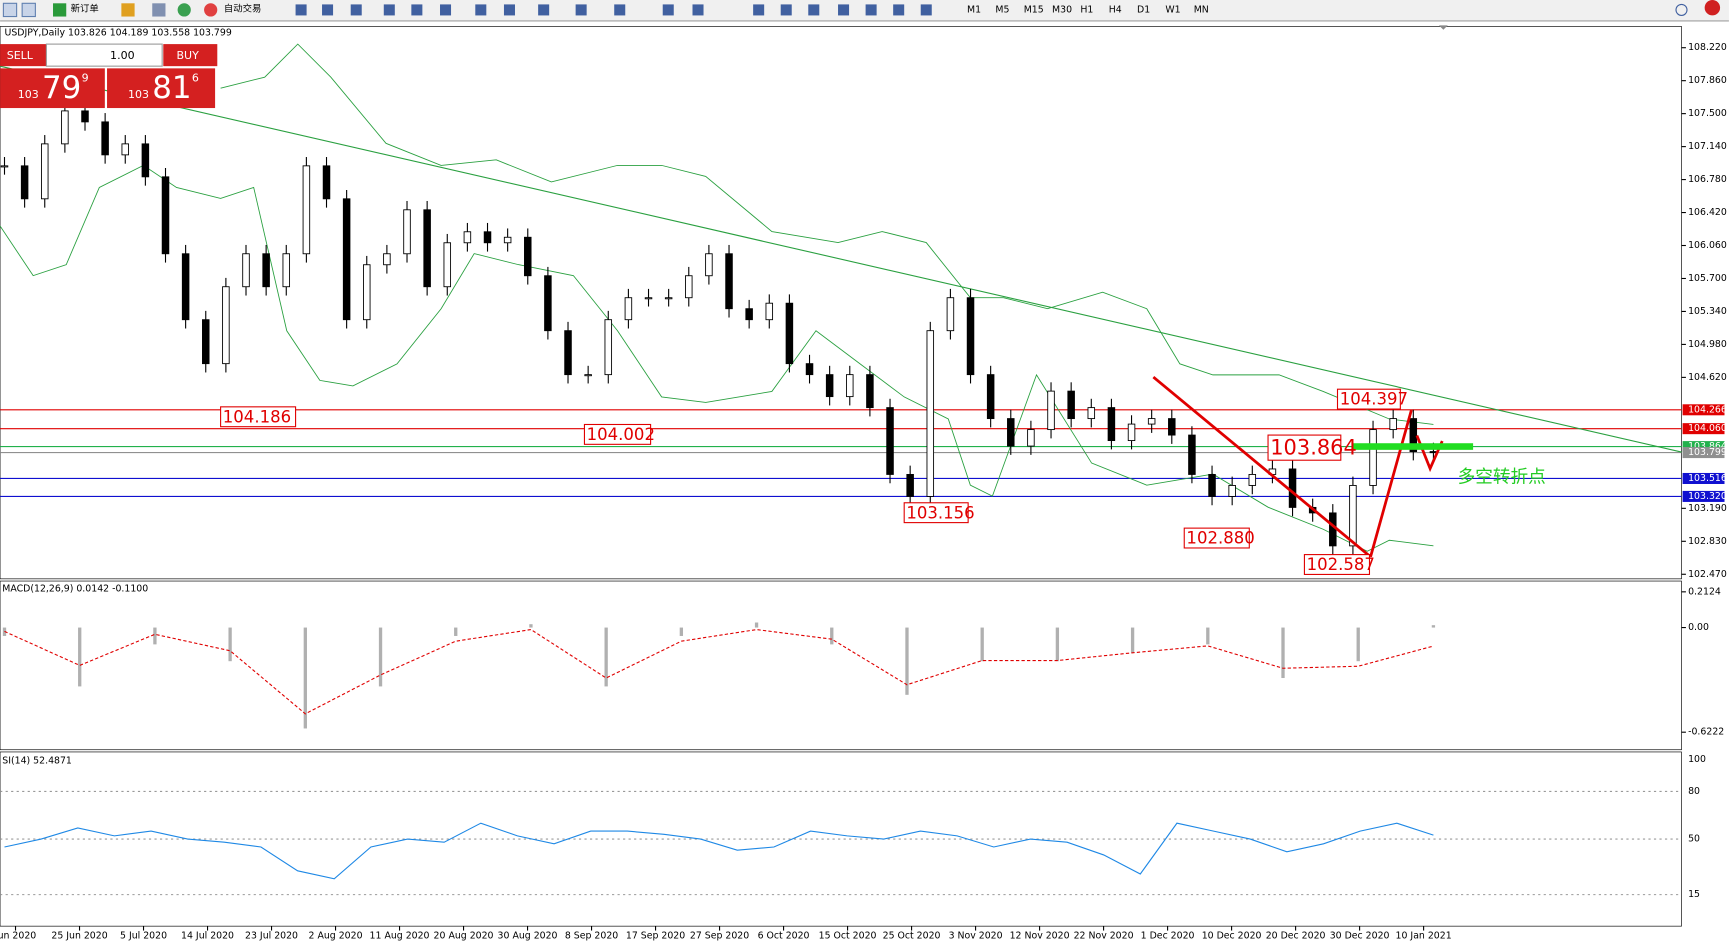  Describe the element at coordinates (1172, 9) in the screenshot. I see `timeframe-button: W1` at that location.